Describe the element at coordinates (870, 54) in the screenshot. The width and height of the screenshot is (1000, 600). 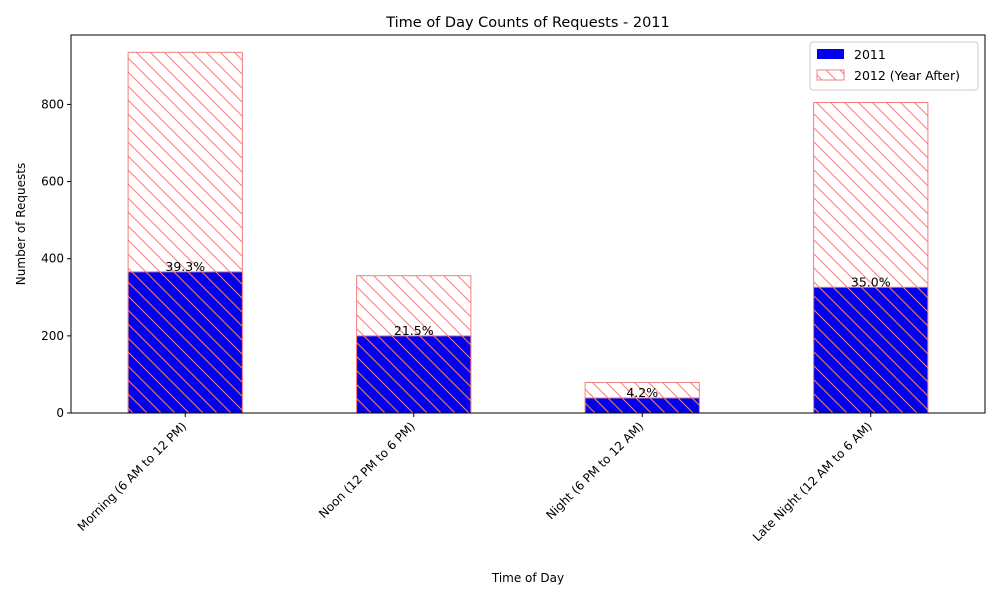
I see `legend-label-2011: 2011` at that location.